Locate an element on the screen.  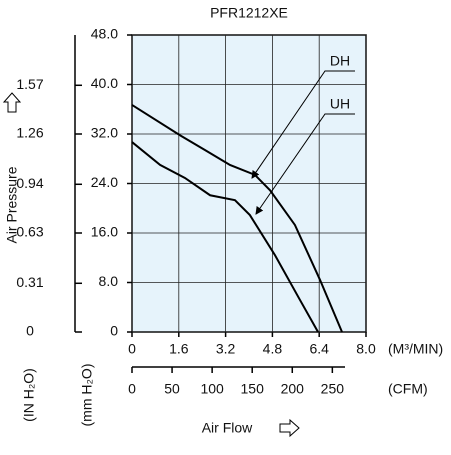
series-label: DH is located at coordinates (340, 61).